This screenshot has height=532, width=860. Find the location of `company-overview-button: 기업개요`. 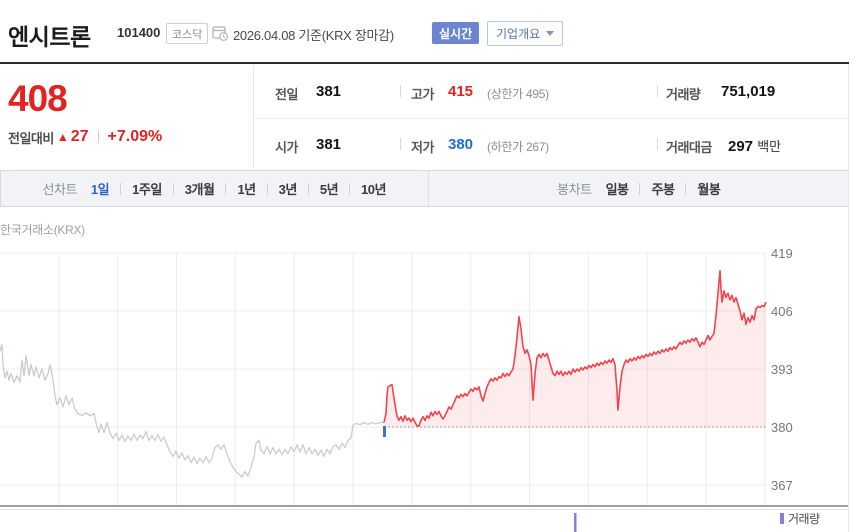

company-overview-button: 기업개요 is located at coordinates (525, 33).